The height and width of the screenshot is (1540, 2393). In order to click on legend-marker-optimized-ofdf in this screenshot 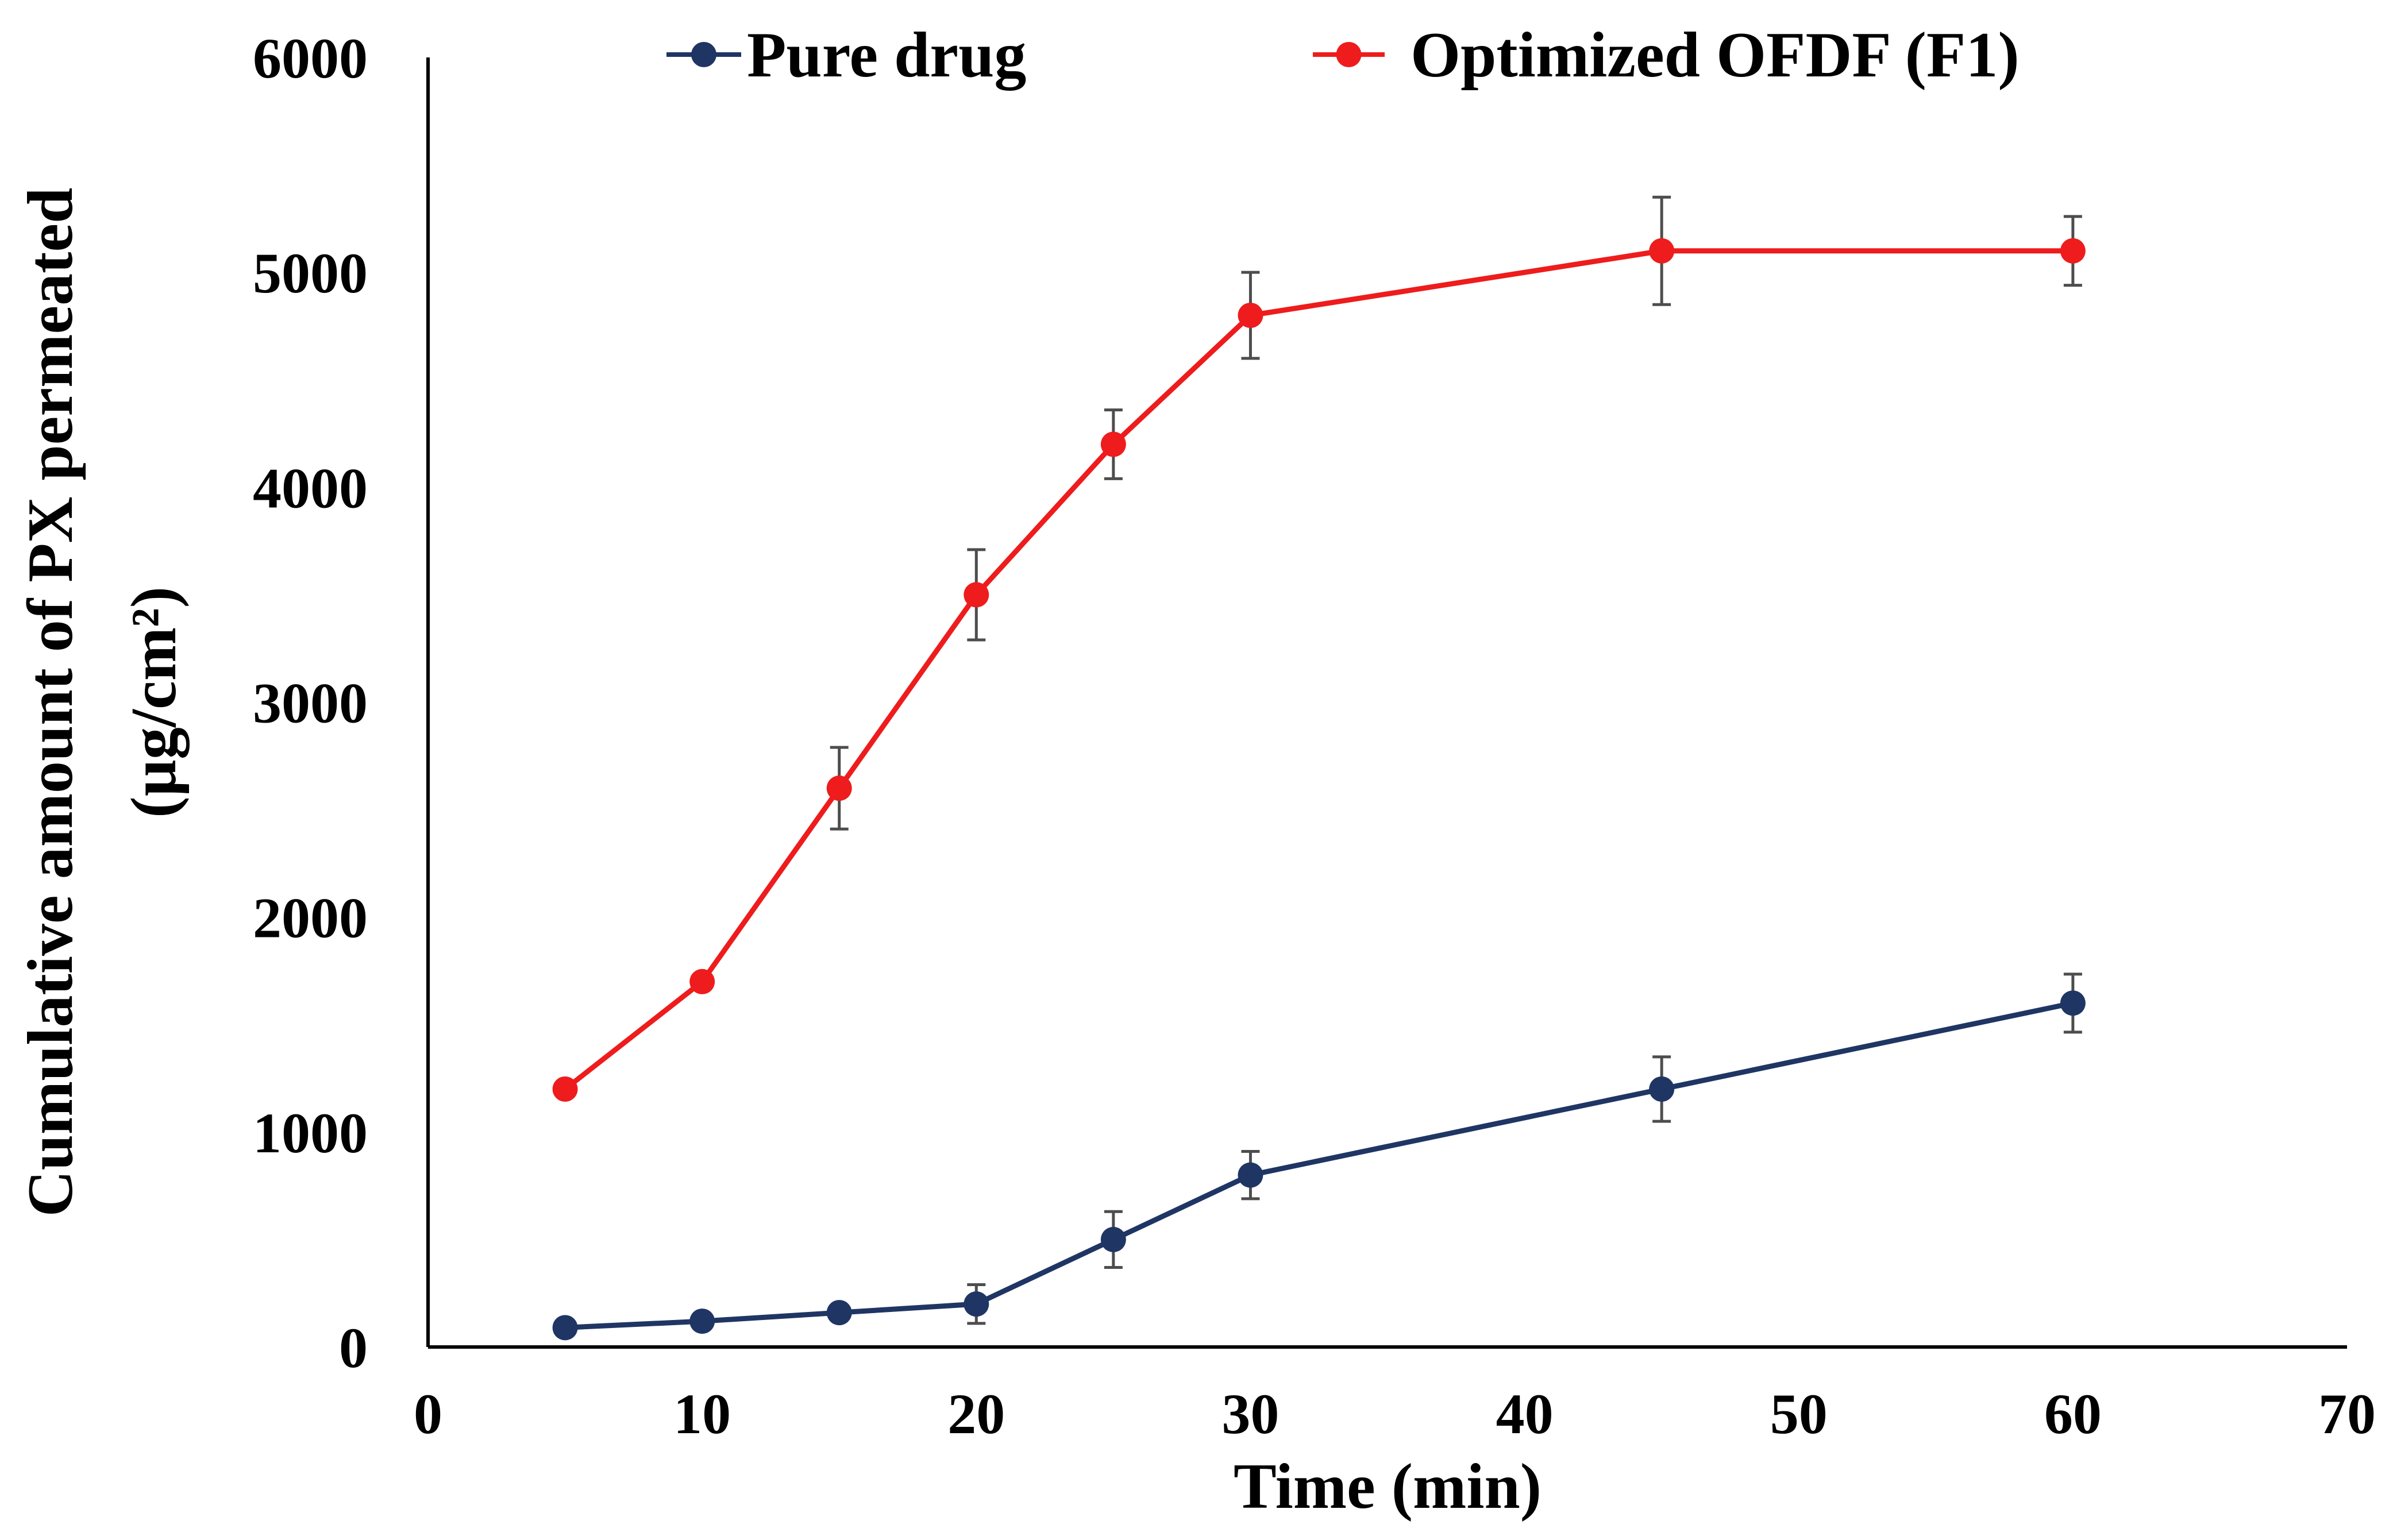, I will do `click(1349, 54)`.